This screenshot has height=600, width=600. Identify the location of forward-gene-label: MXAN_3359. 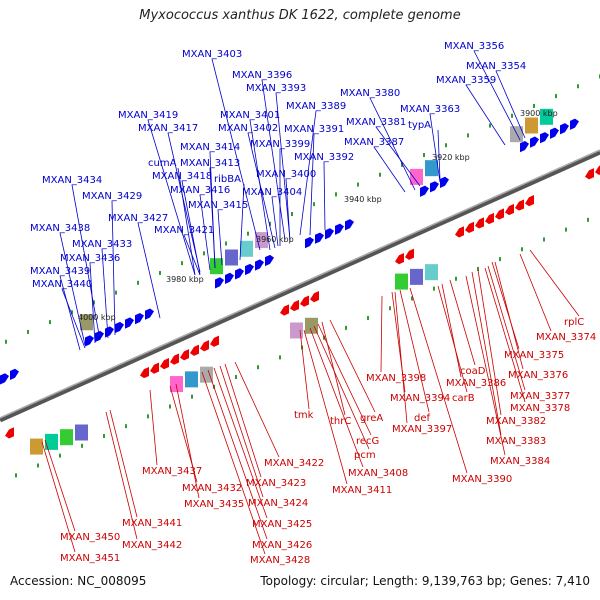
(466, 80).